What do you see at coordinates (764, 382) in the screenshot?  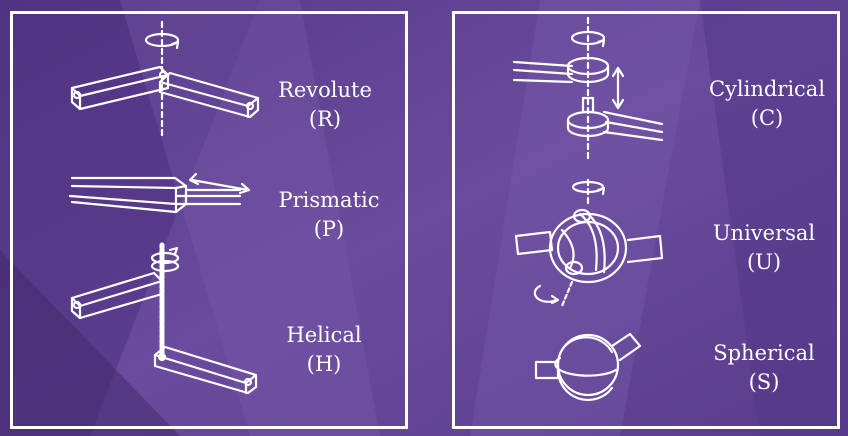 I see `spherical-symbol: (S)` at bounding box center [764, 382].